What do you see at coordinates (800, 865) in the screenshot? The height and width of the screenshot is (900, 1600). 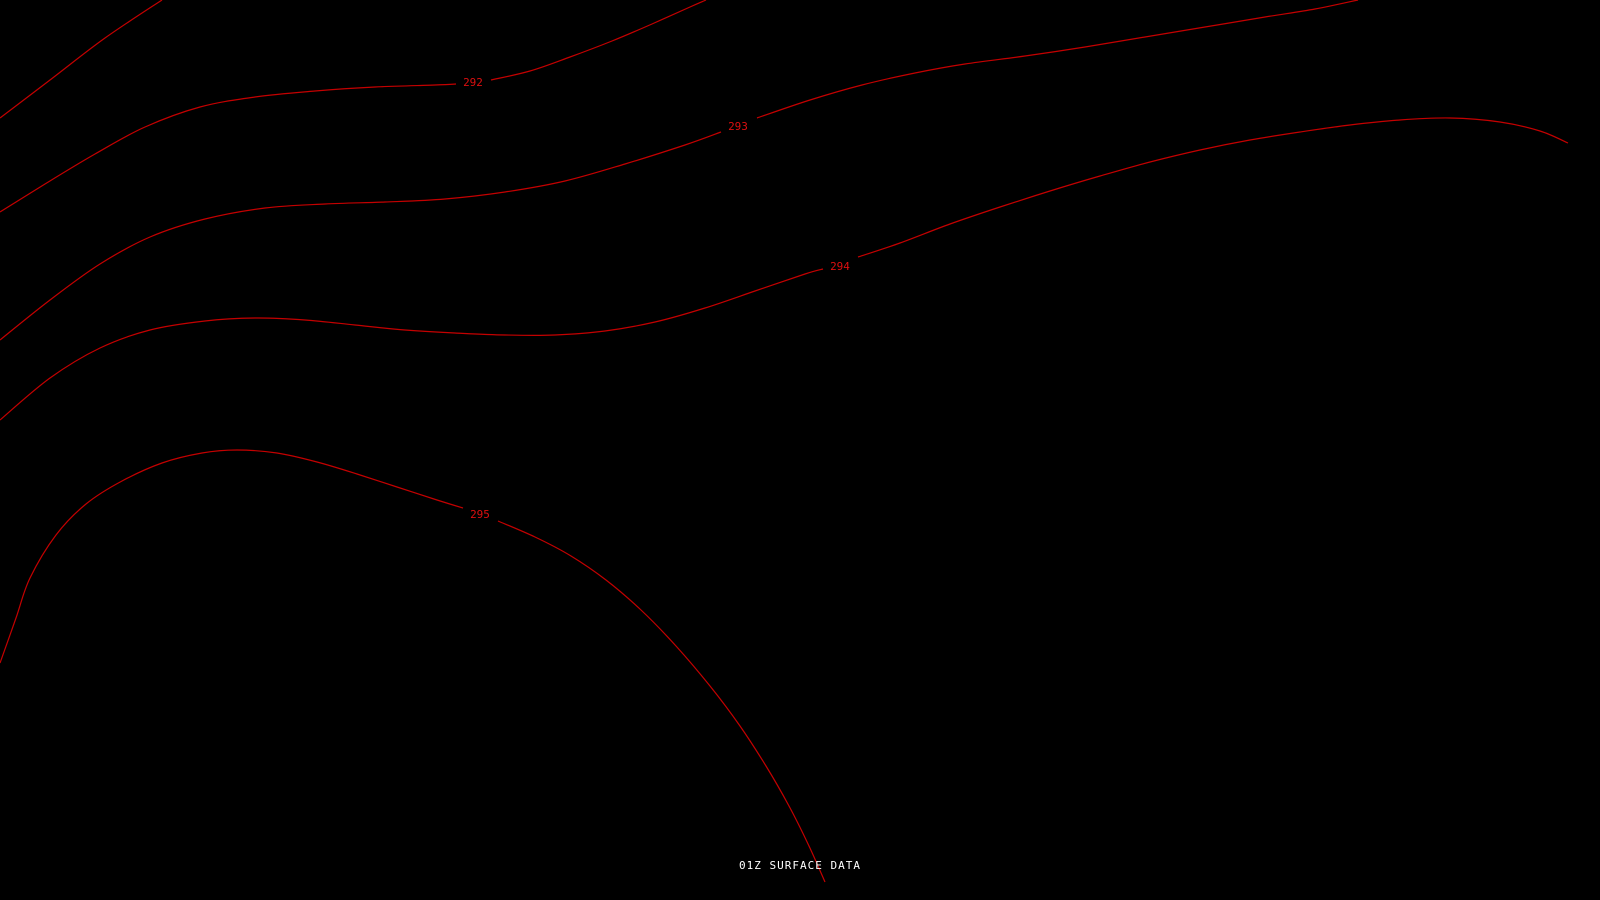 I see `chart-caption: 01Z SURFACE DATA` at bounding box center [800, 865].